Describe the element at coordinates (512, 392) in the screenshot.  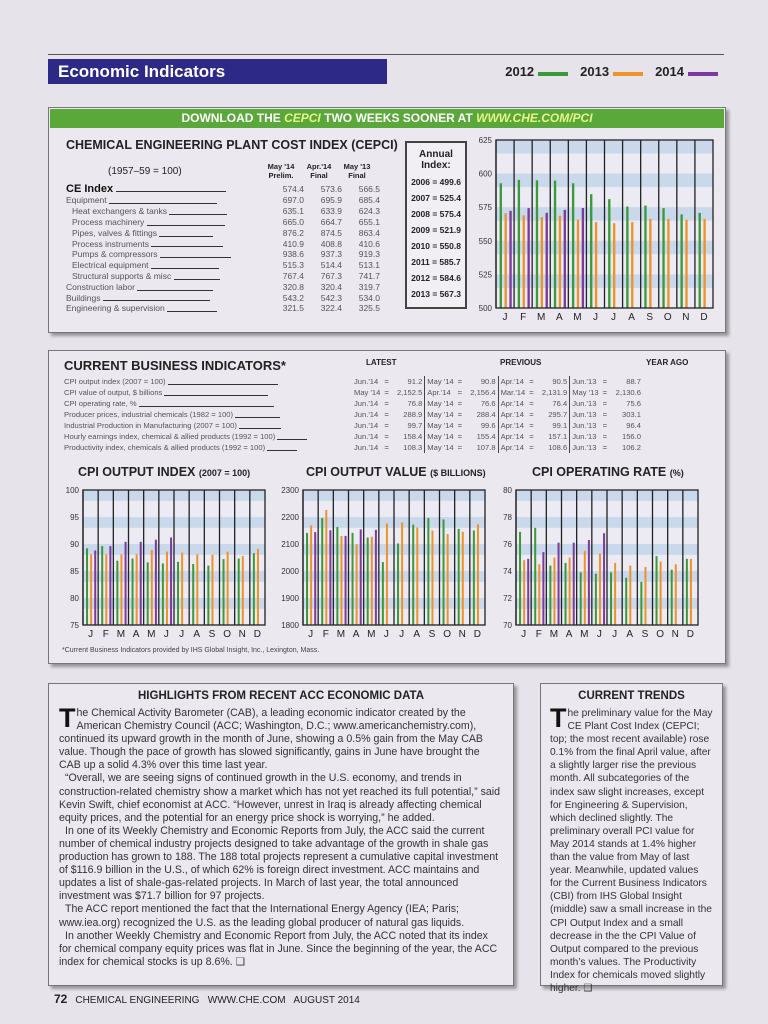
I see `cbi-period: Mar.'14` at that location.